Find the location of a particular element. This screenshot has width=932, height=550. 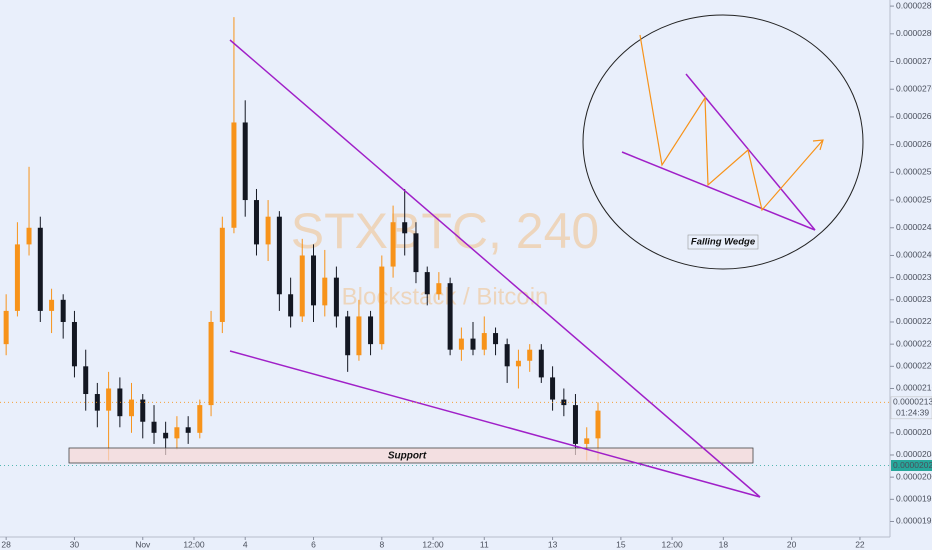

y-tick-label: 0.00002850 is located at coordinates (914, 5).